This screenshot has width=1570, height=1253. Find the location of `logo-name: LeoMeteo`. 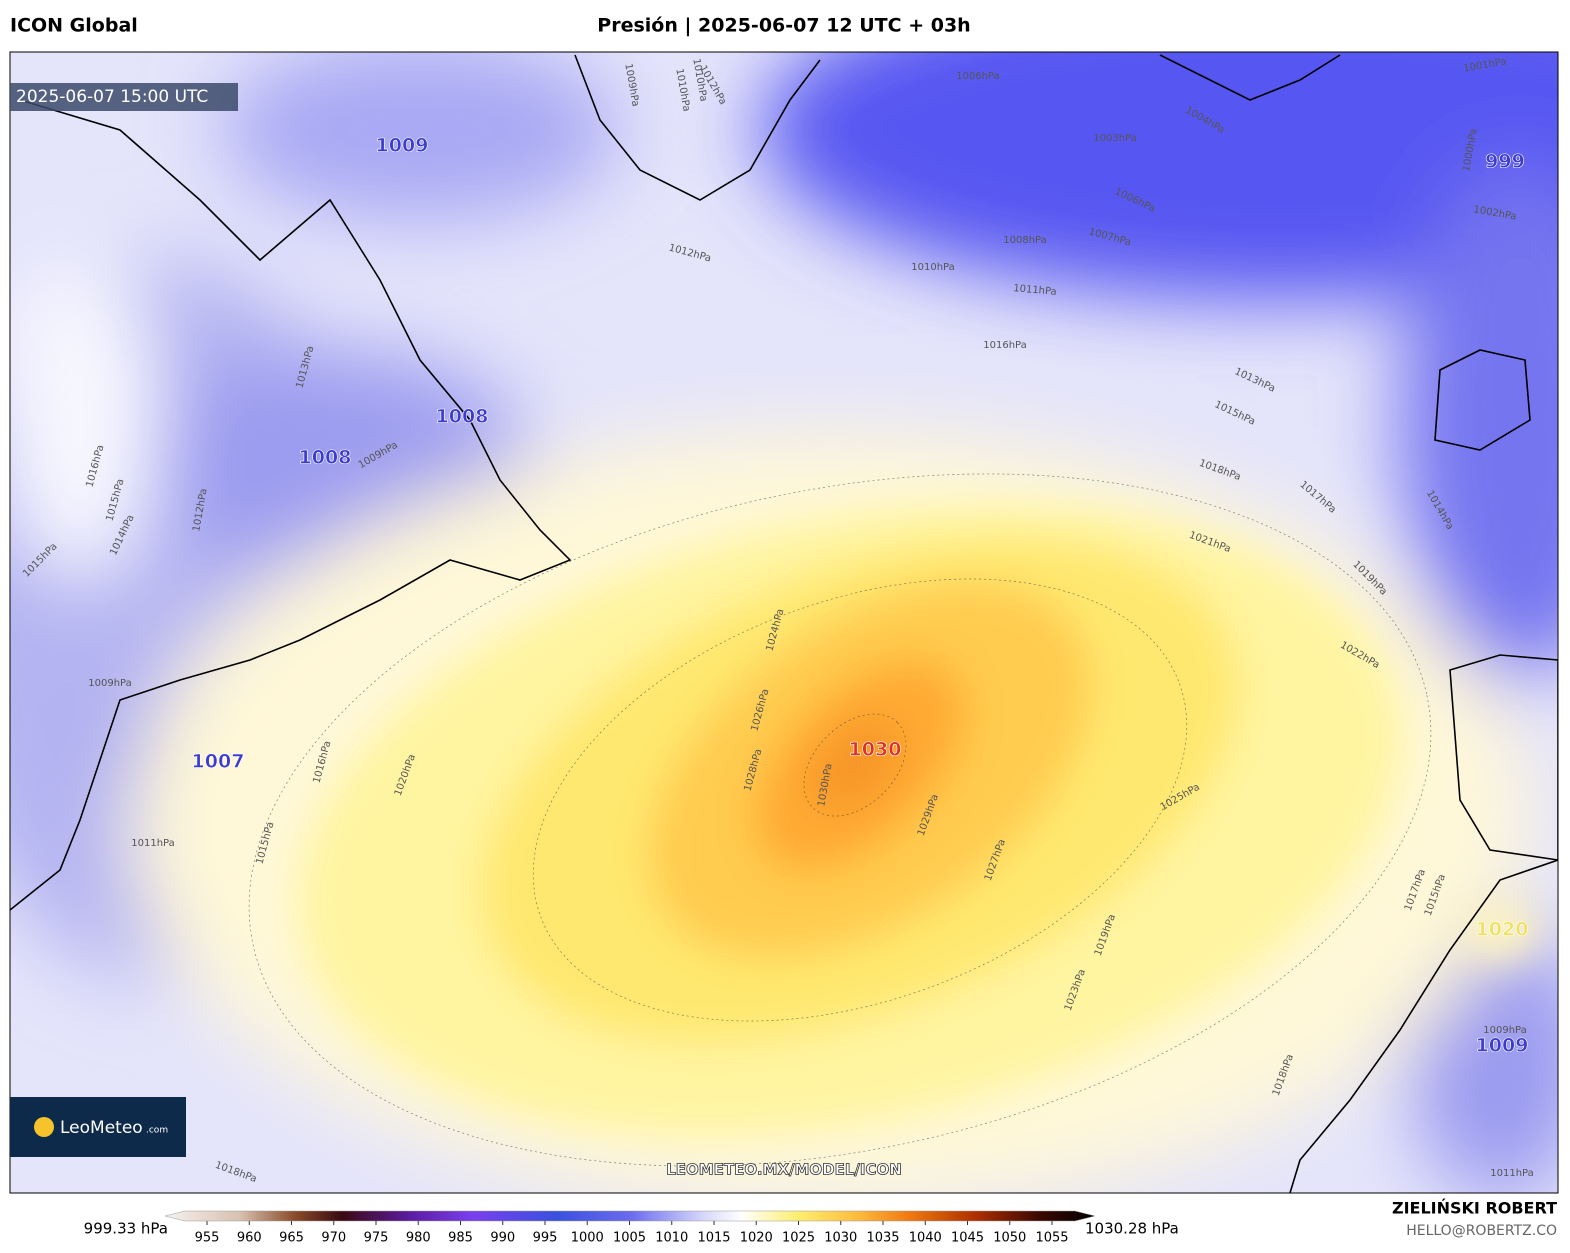

logo-name: LeoMeteo is located at coordinates (101, 1128).